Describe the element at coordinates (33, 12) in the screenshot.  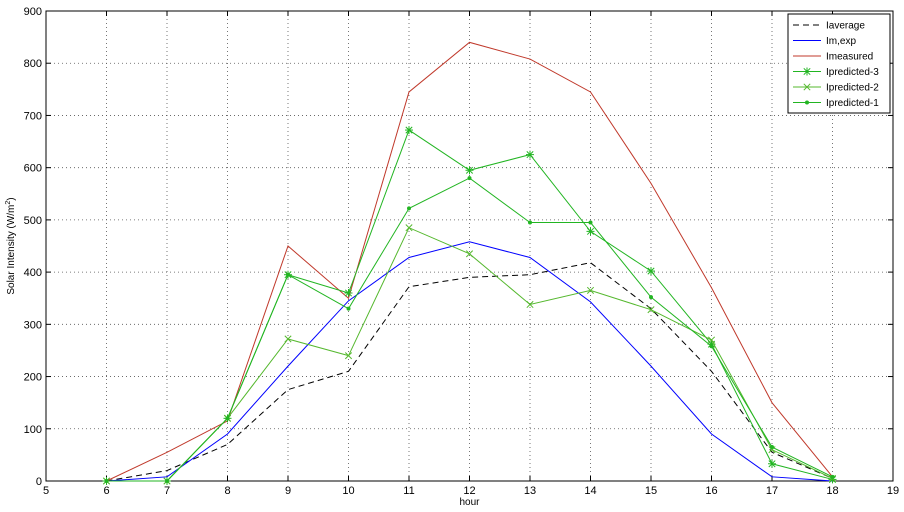
I see `y-tick-label: 900` at that location.